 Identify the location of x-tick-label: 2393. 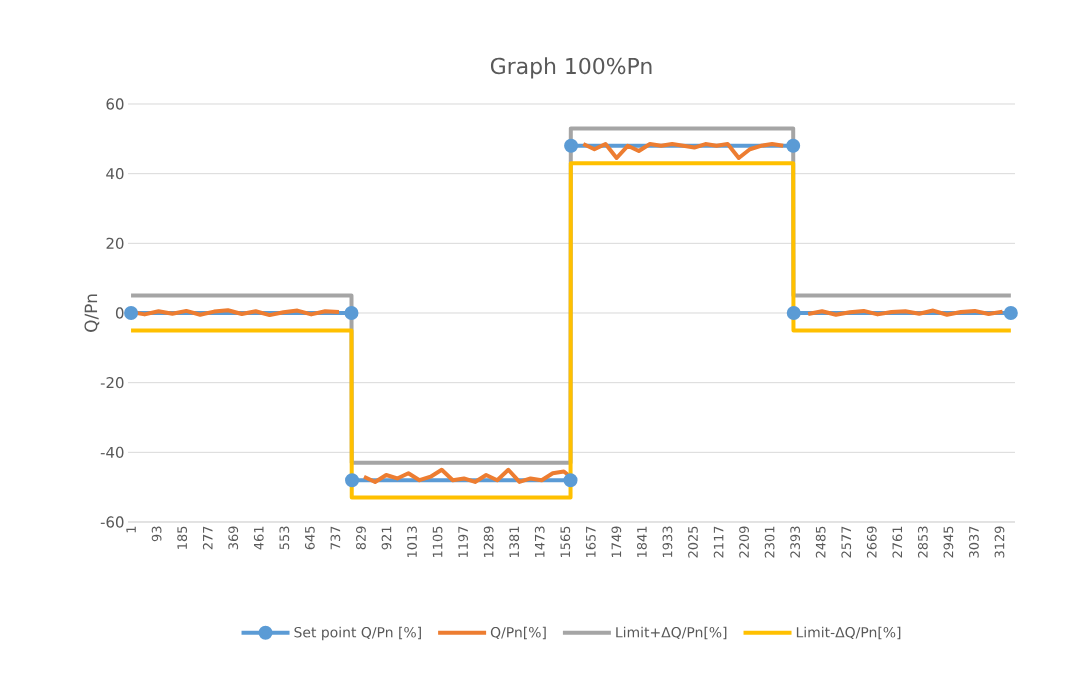
(795, 542).